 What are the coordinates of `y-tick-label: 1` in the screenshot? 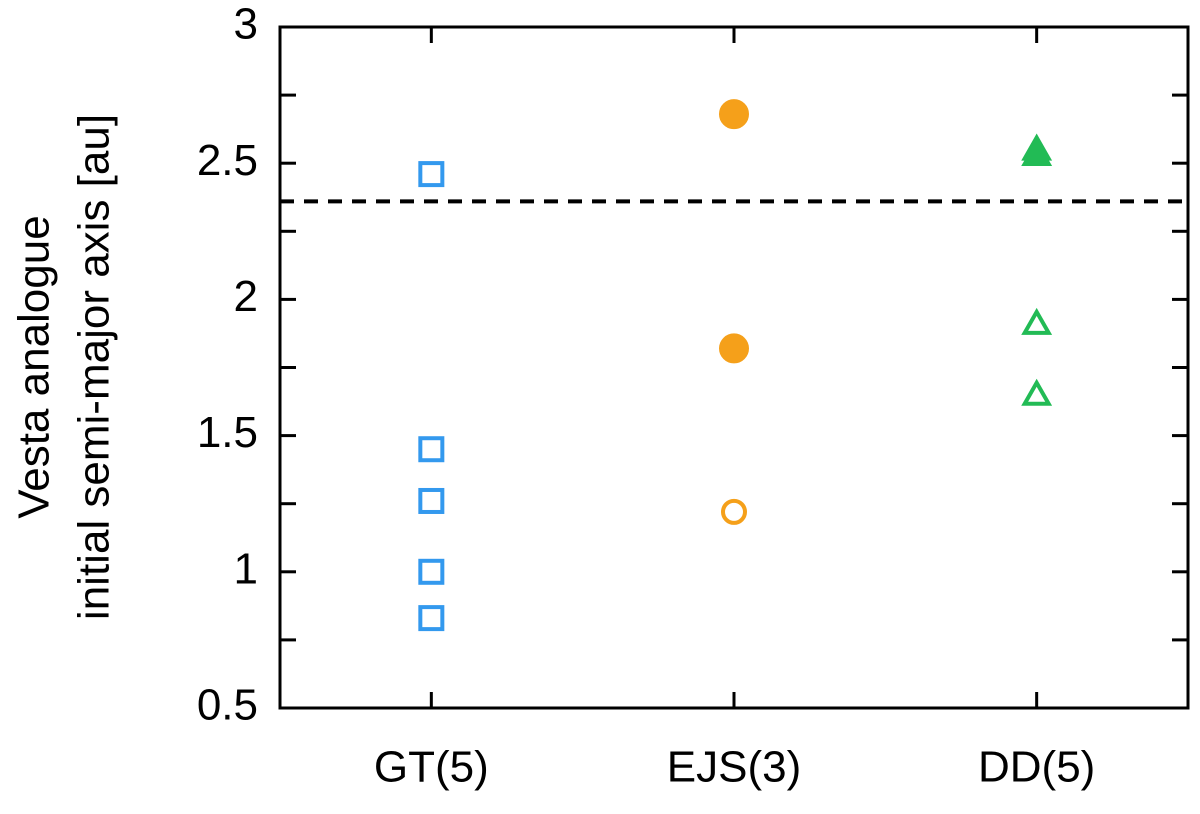 It's located at (246, 568).